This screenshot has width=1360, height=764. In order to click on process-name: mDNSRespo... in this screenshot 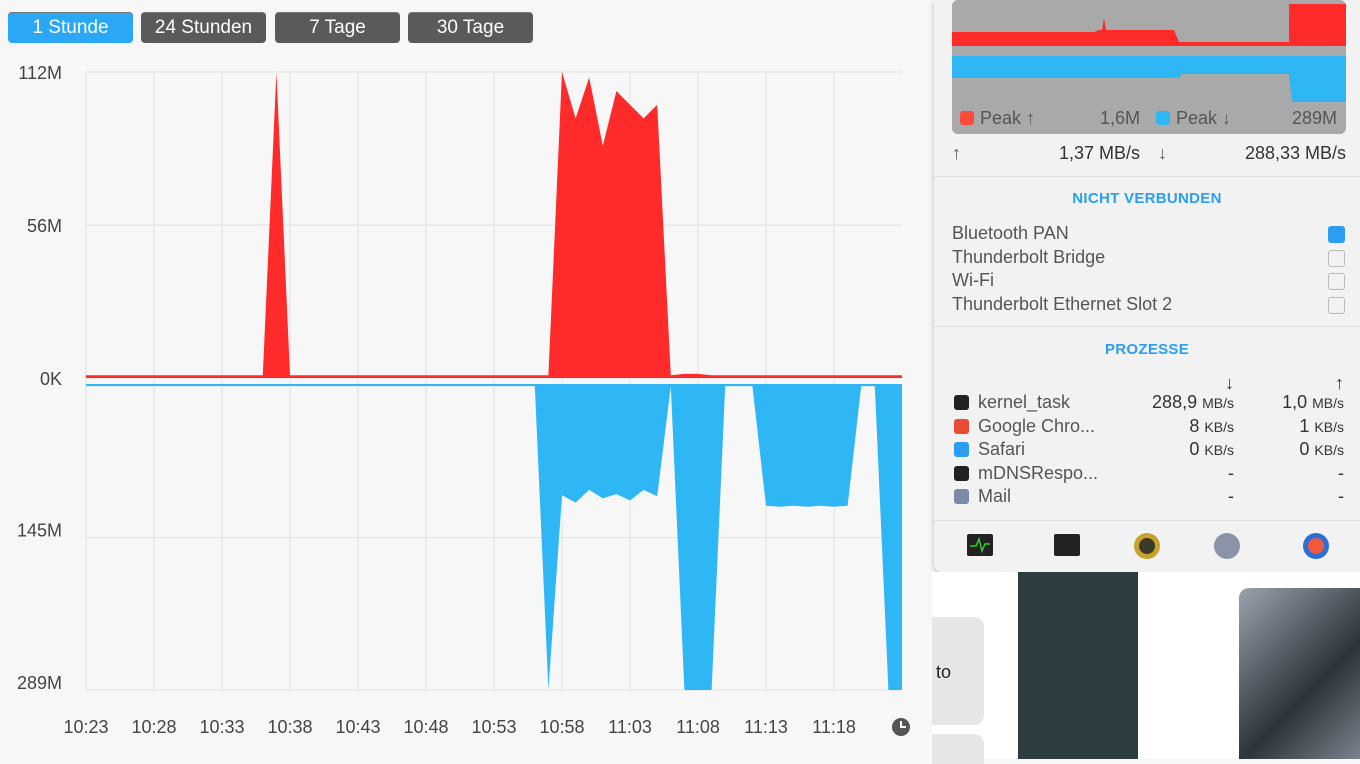, I will do `click(1038, 472)`.